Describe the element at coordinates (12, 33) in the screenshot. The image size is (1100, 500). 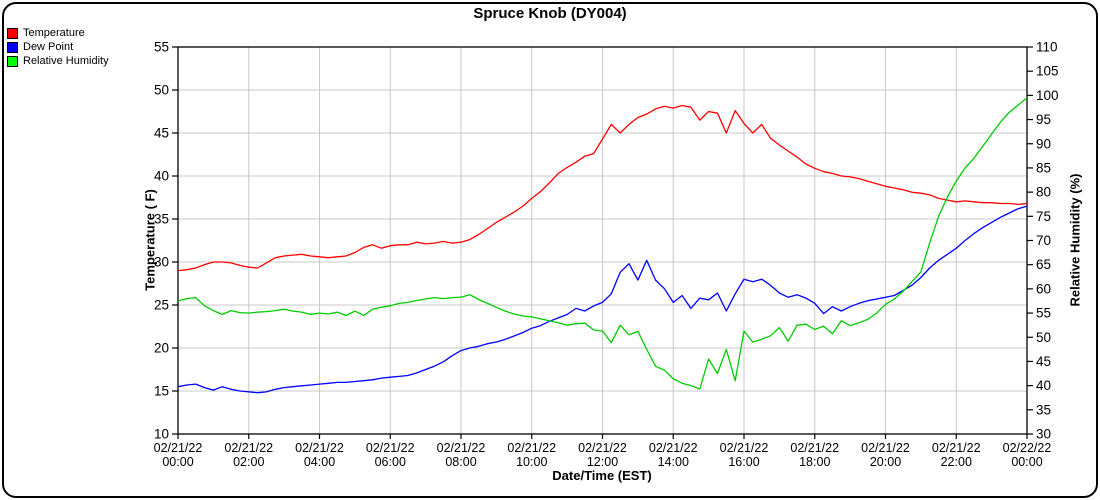
I see `temperature-swatch` at that location.